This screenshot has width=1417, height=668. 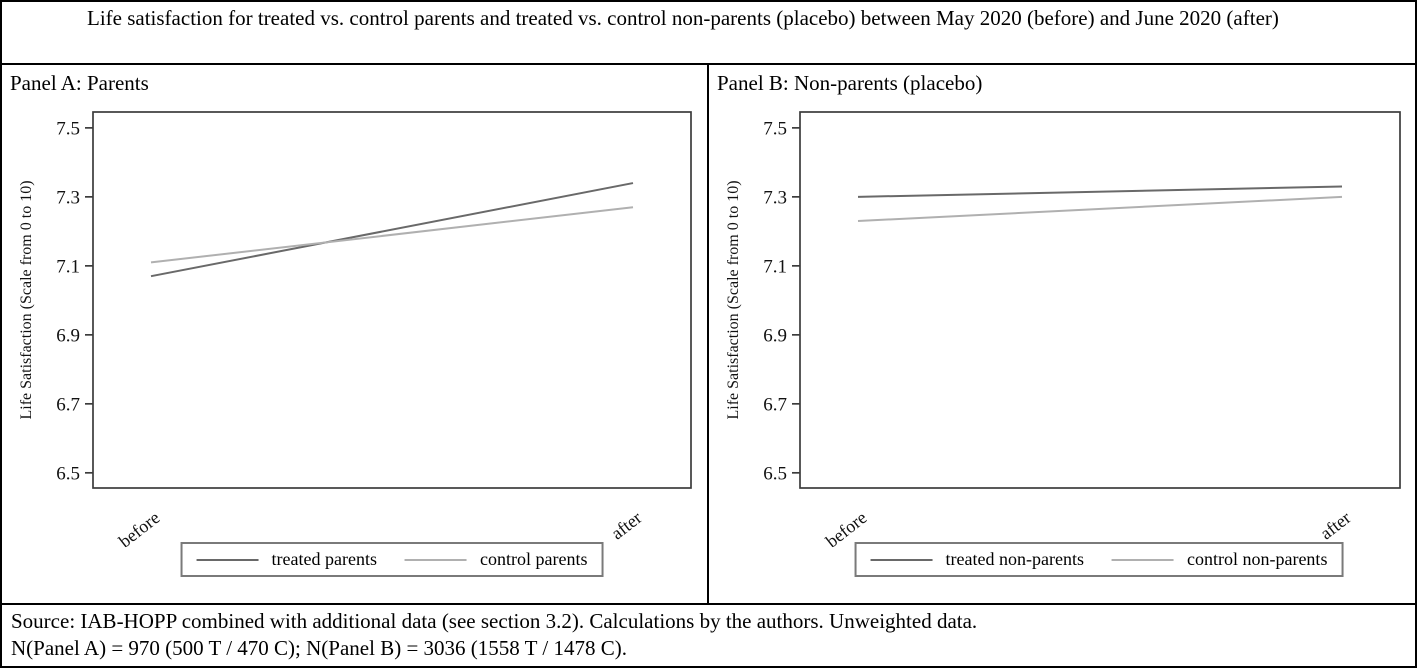 I want to click on legend-item-treated: treated parents, so click(x=286, y=559).